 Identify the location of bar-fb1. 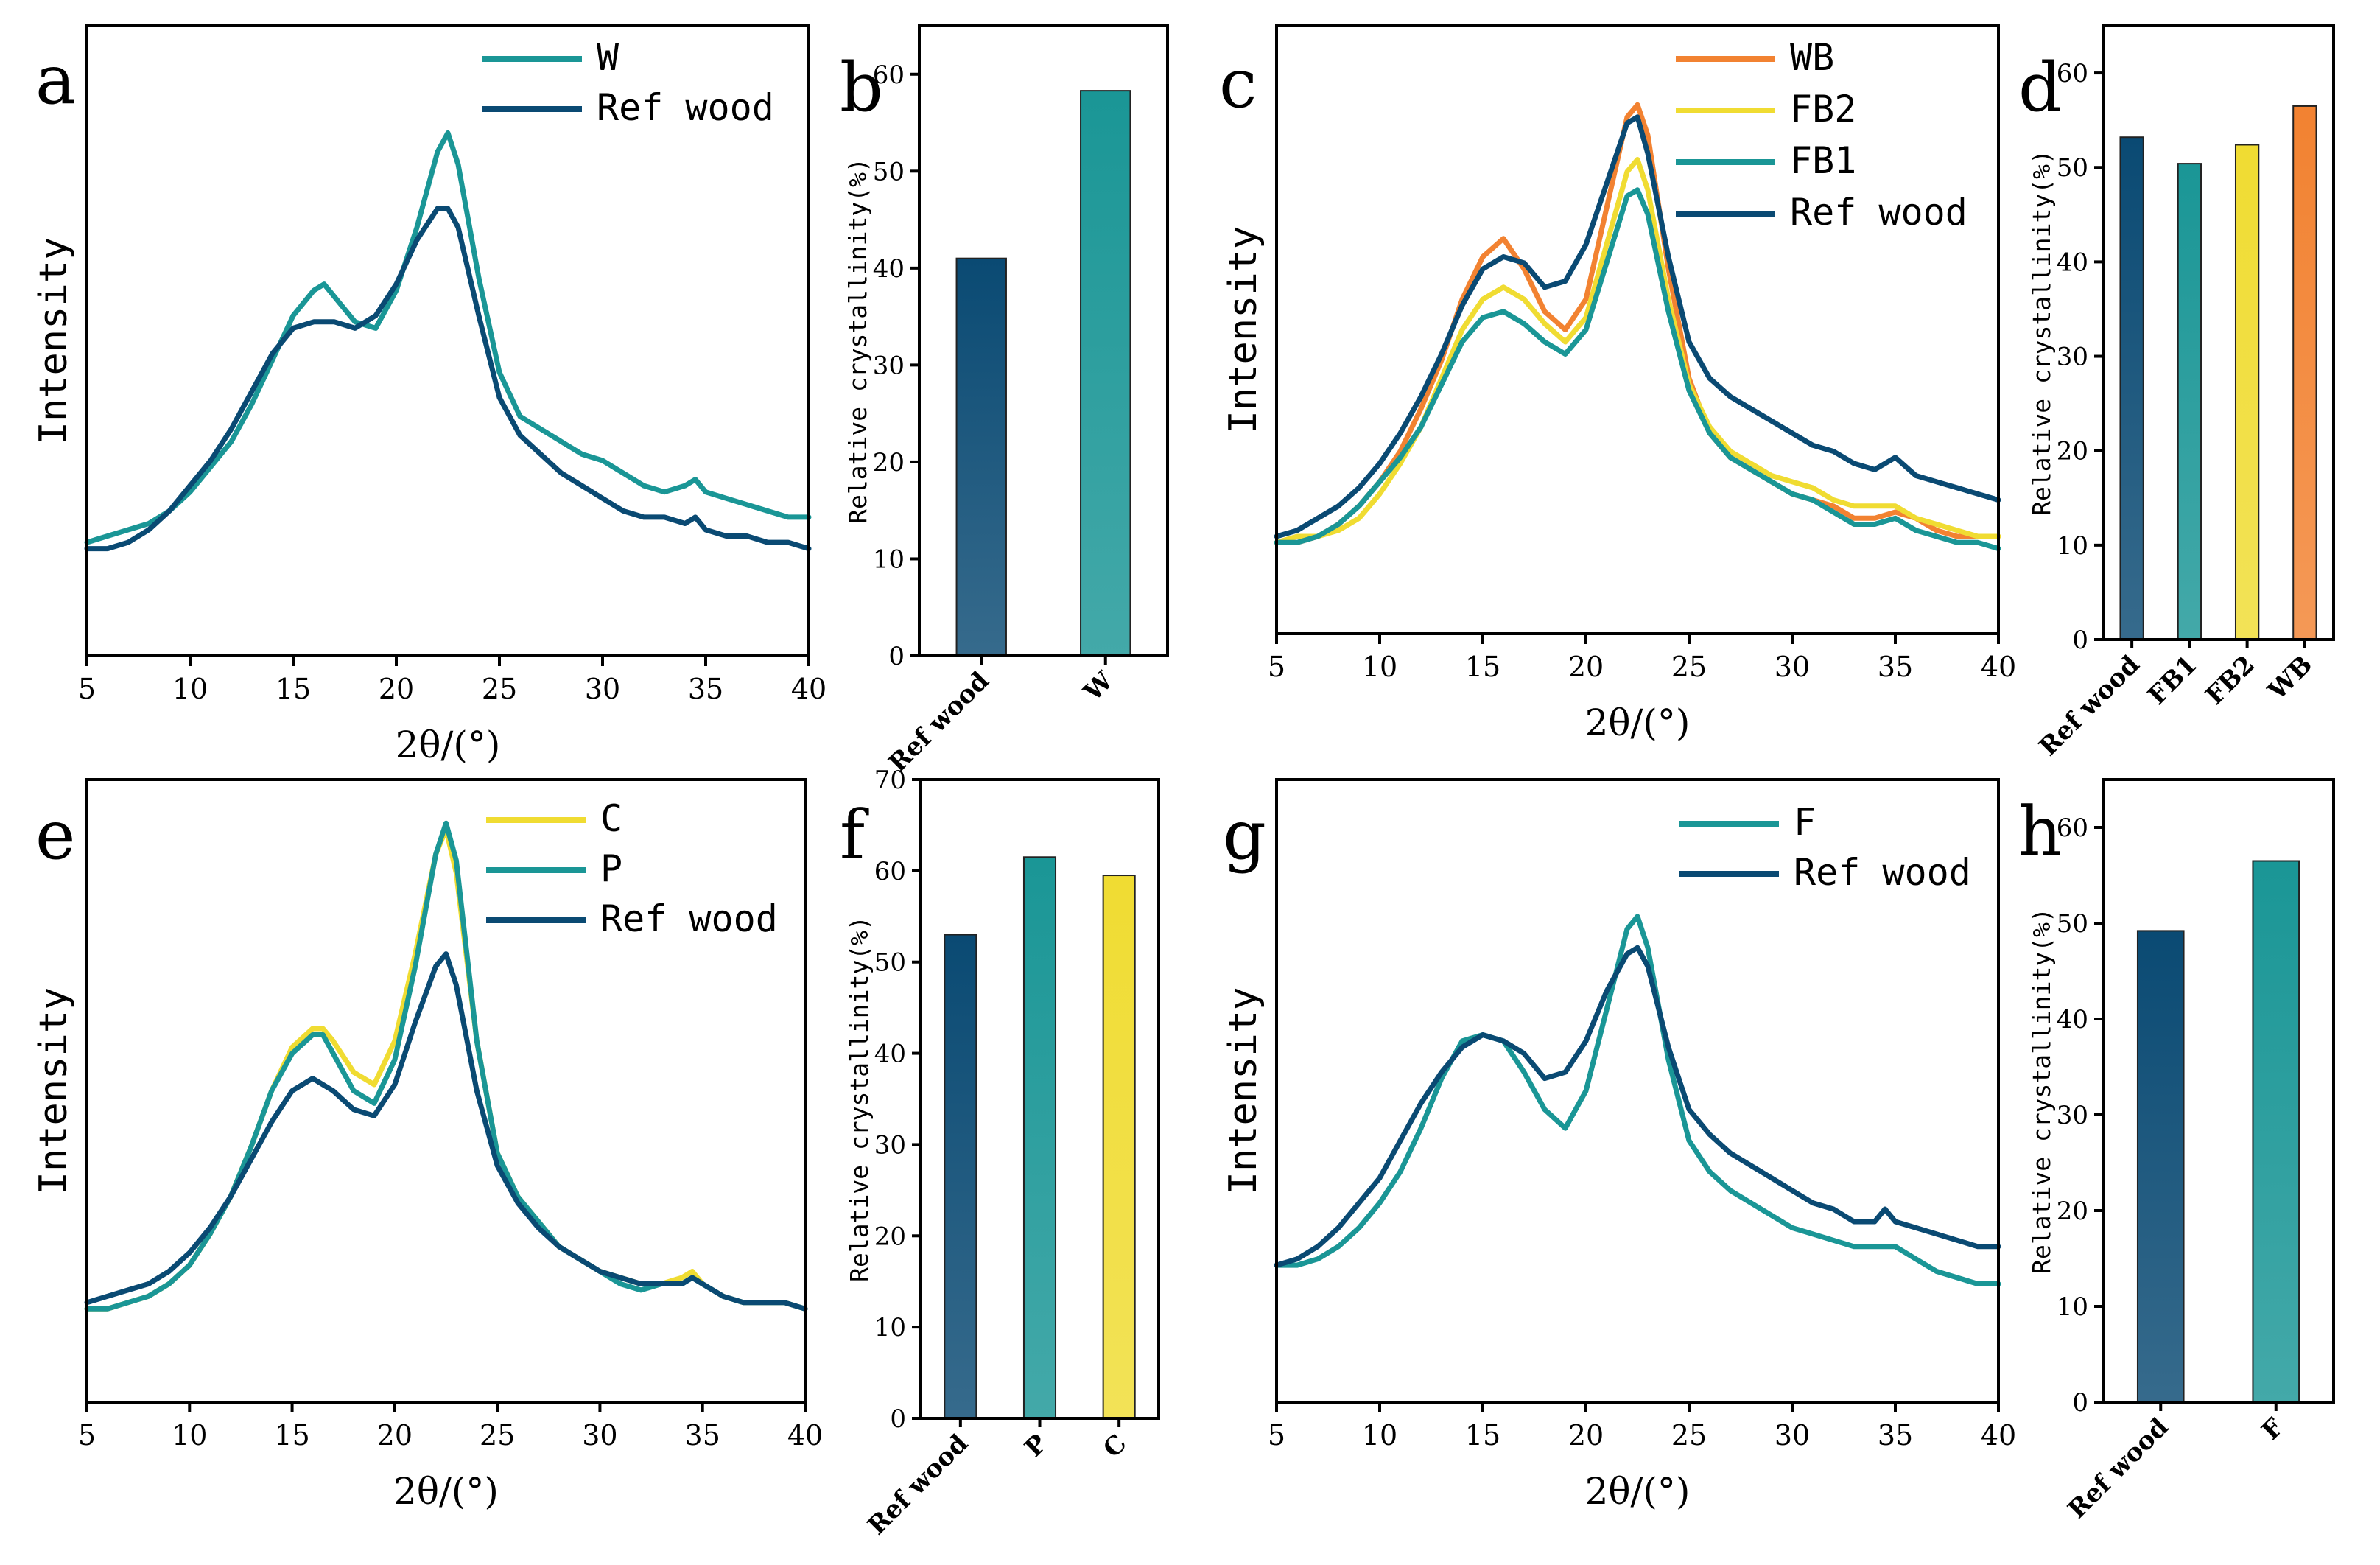
(2189, 401).